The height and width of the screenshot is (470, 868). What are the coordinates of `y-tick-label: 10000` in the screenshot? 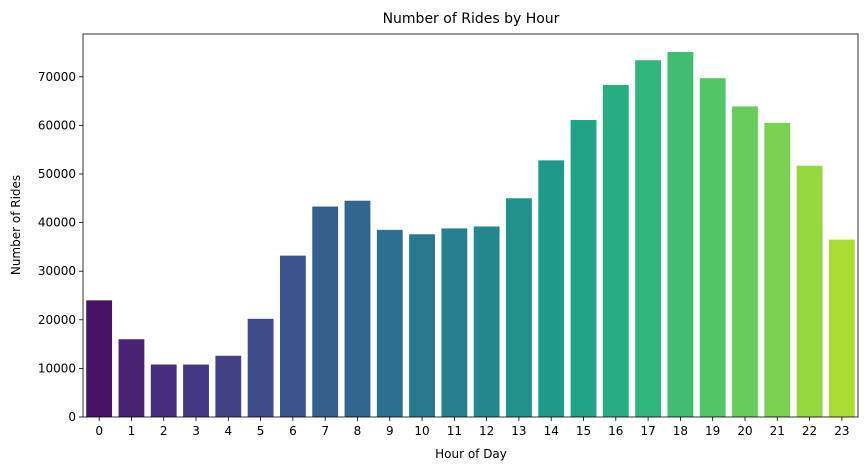 It's located at (57, 368).